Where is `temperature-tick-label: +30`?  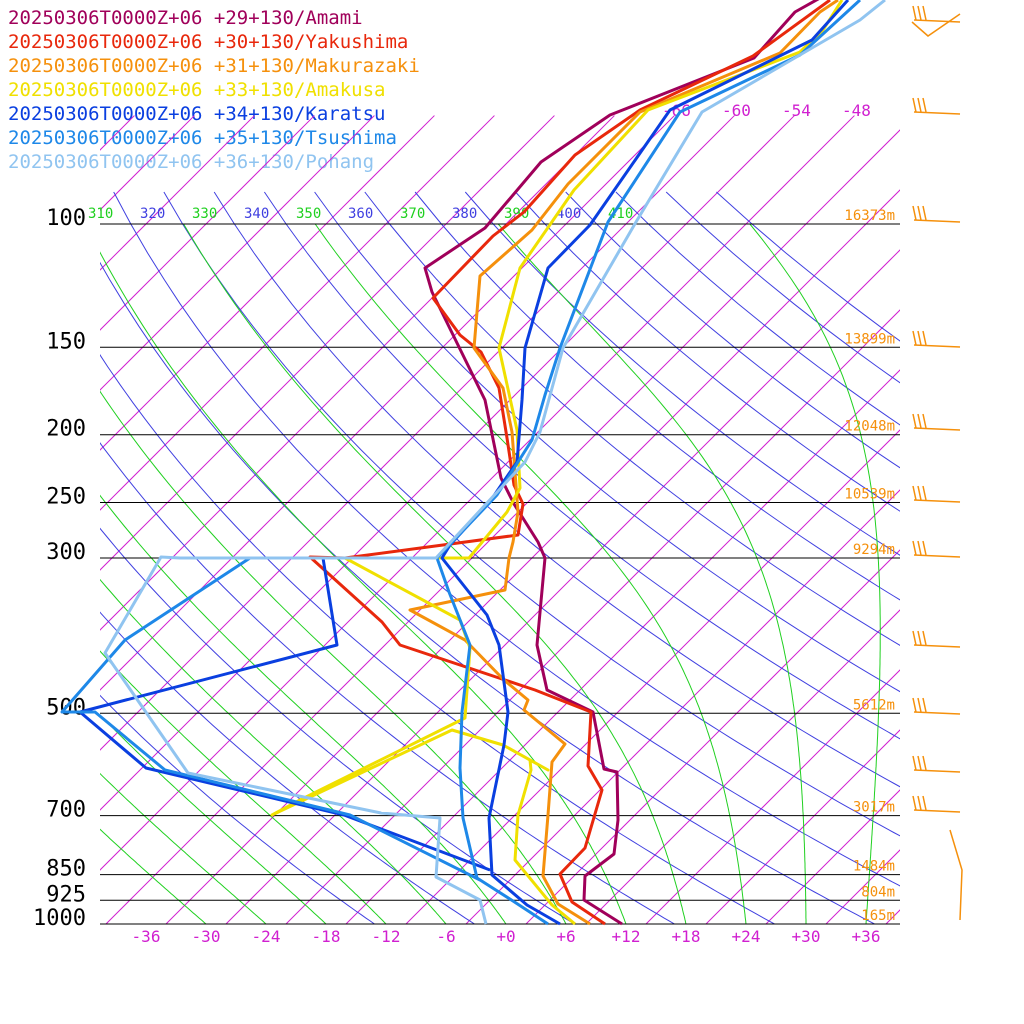
temperature-tick-label: +30 is located at coordinates (806, 936).